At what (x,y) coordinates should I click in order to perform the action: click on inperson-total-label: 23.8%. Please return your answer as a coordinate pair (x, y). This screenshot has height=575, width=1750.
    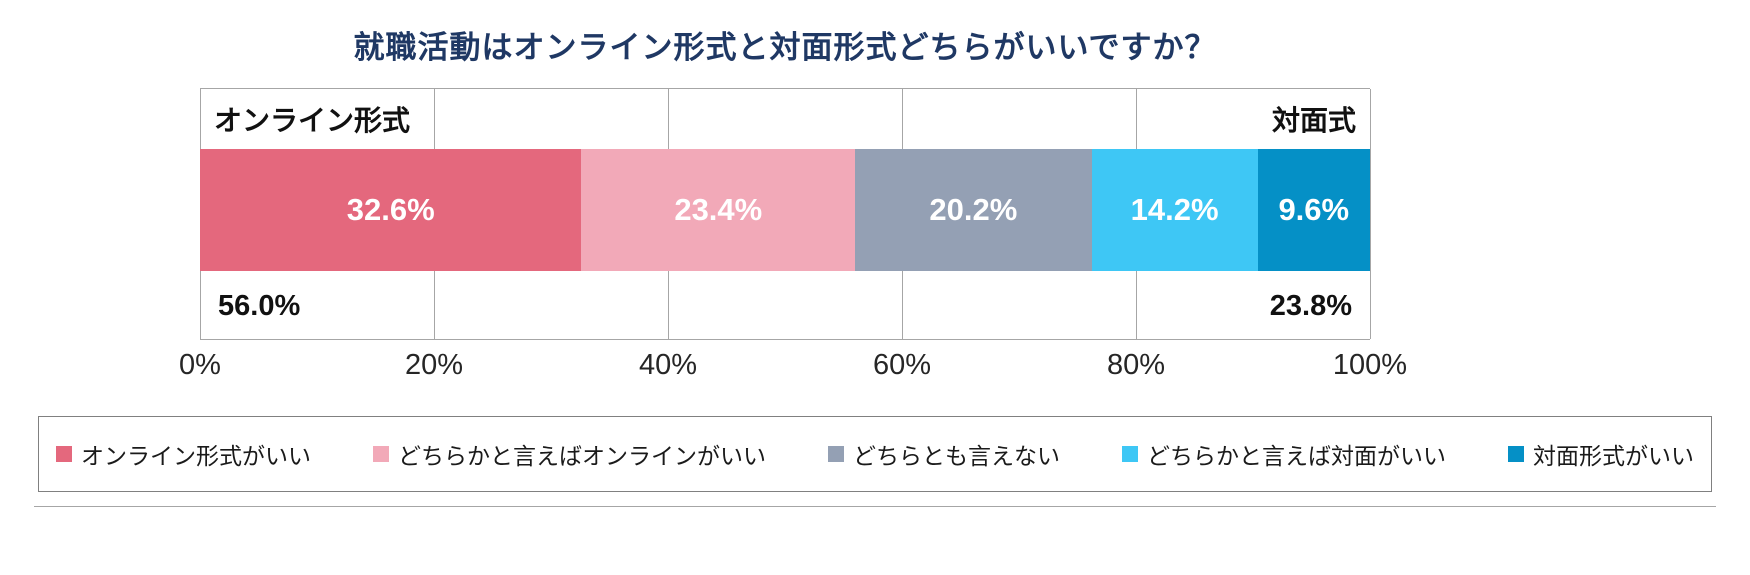
    Looking at the image, I should click on (1310, 305).